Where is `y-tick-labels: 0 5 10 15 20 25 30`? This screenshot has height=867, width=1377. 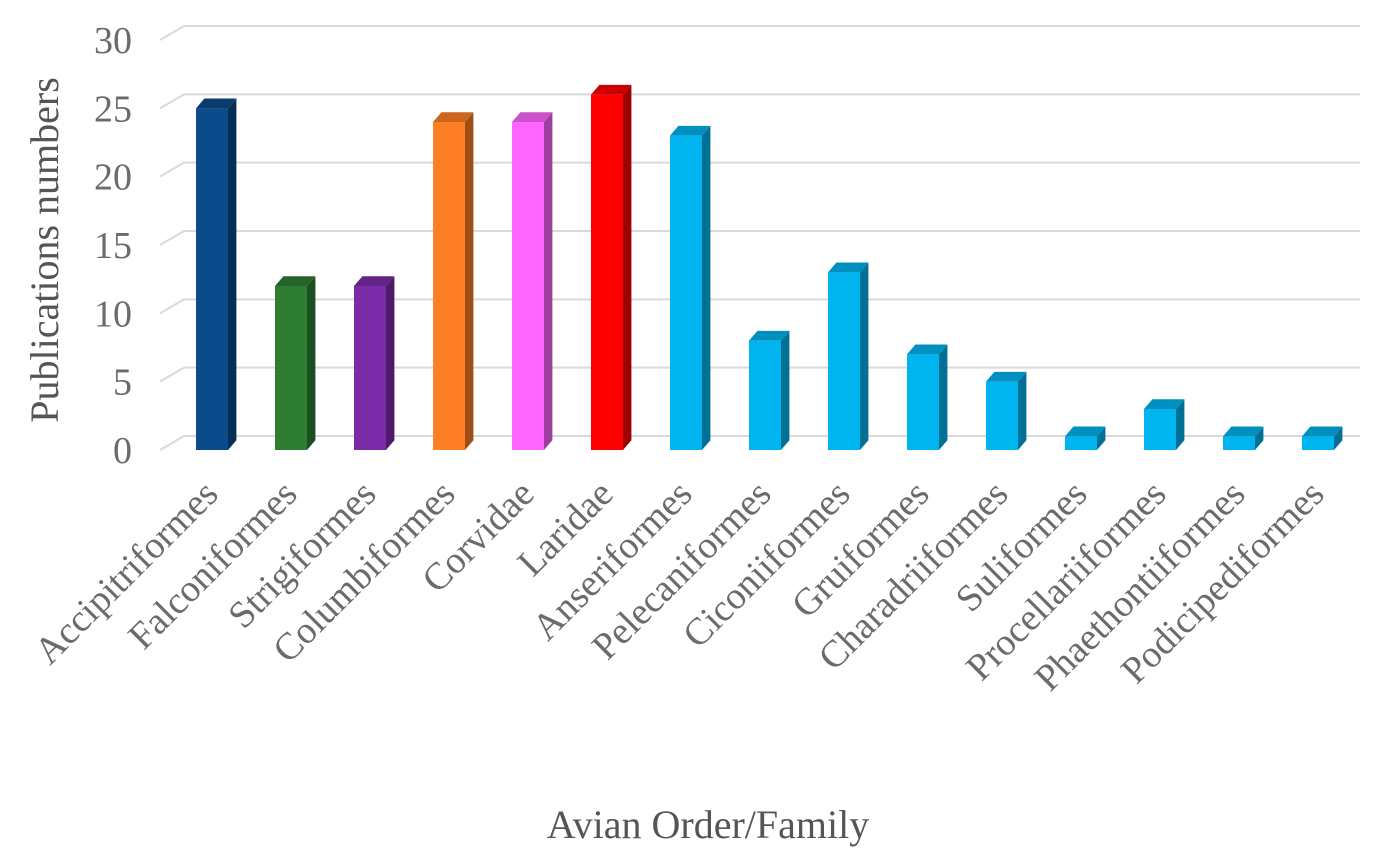
y-tick-labels: 0 5 10 15 20 25 30 is located at coordinates (113, 246).